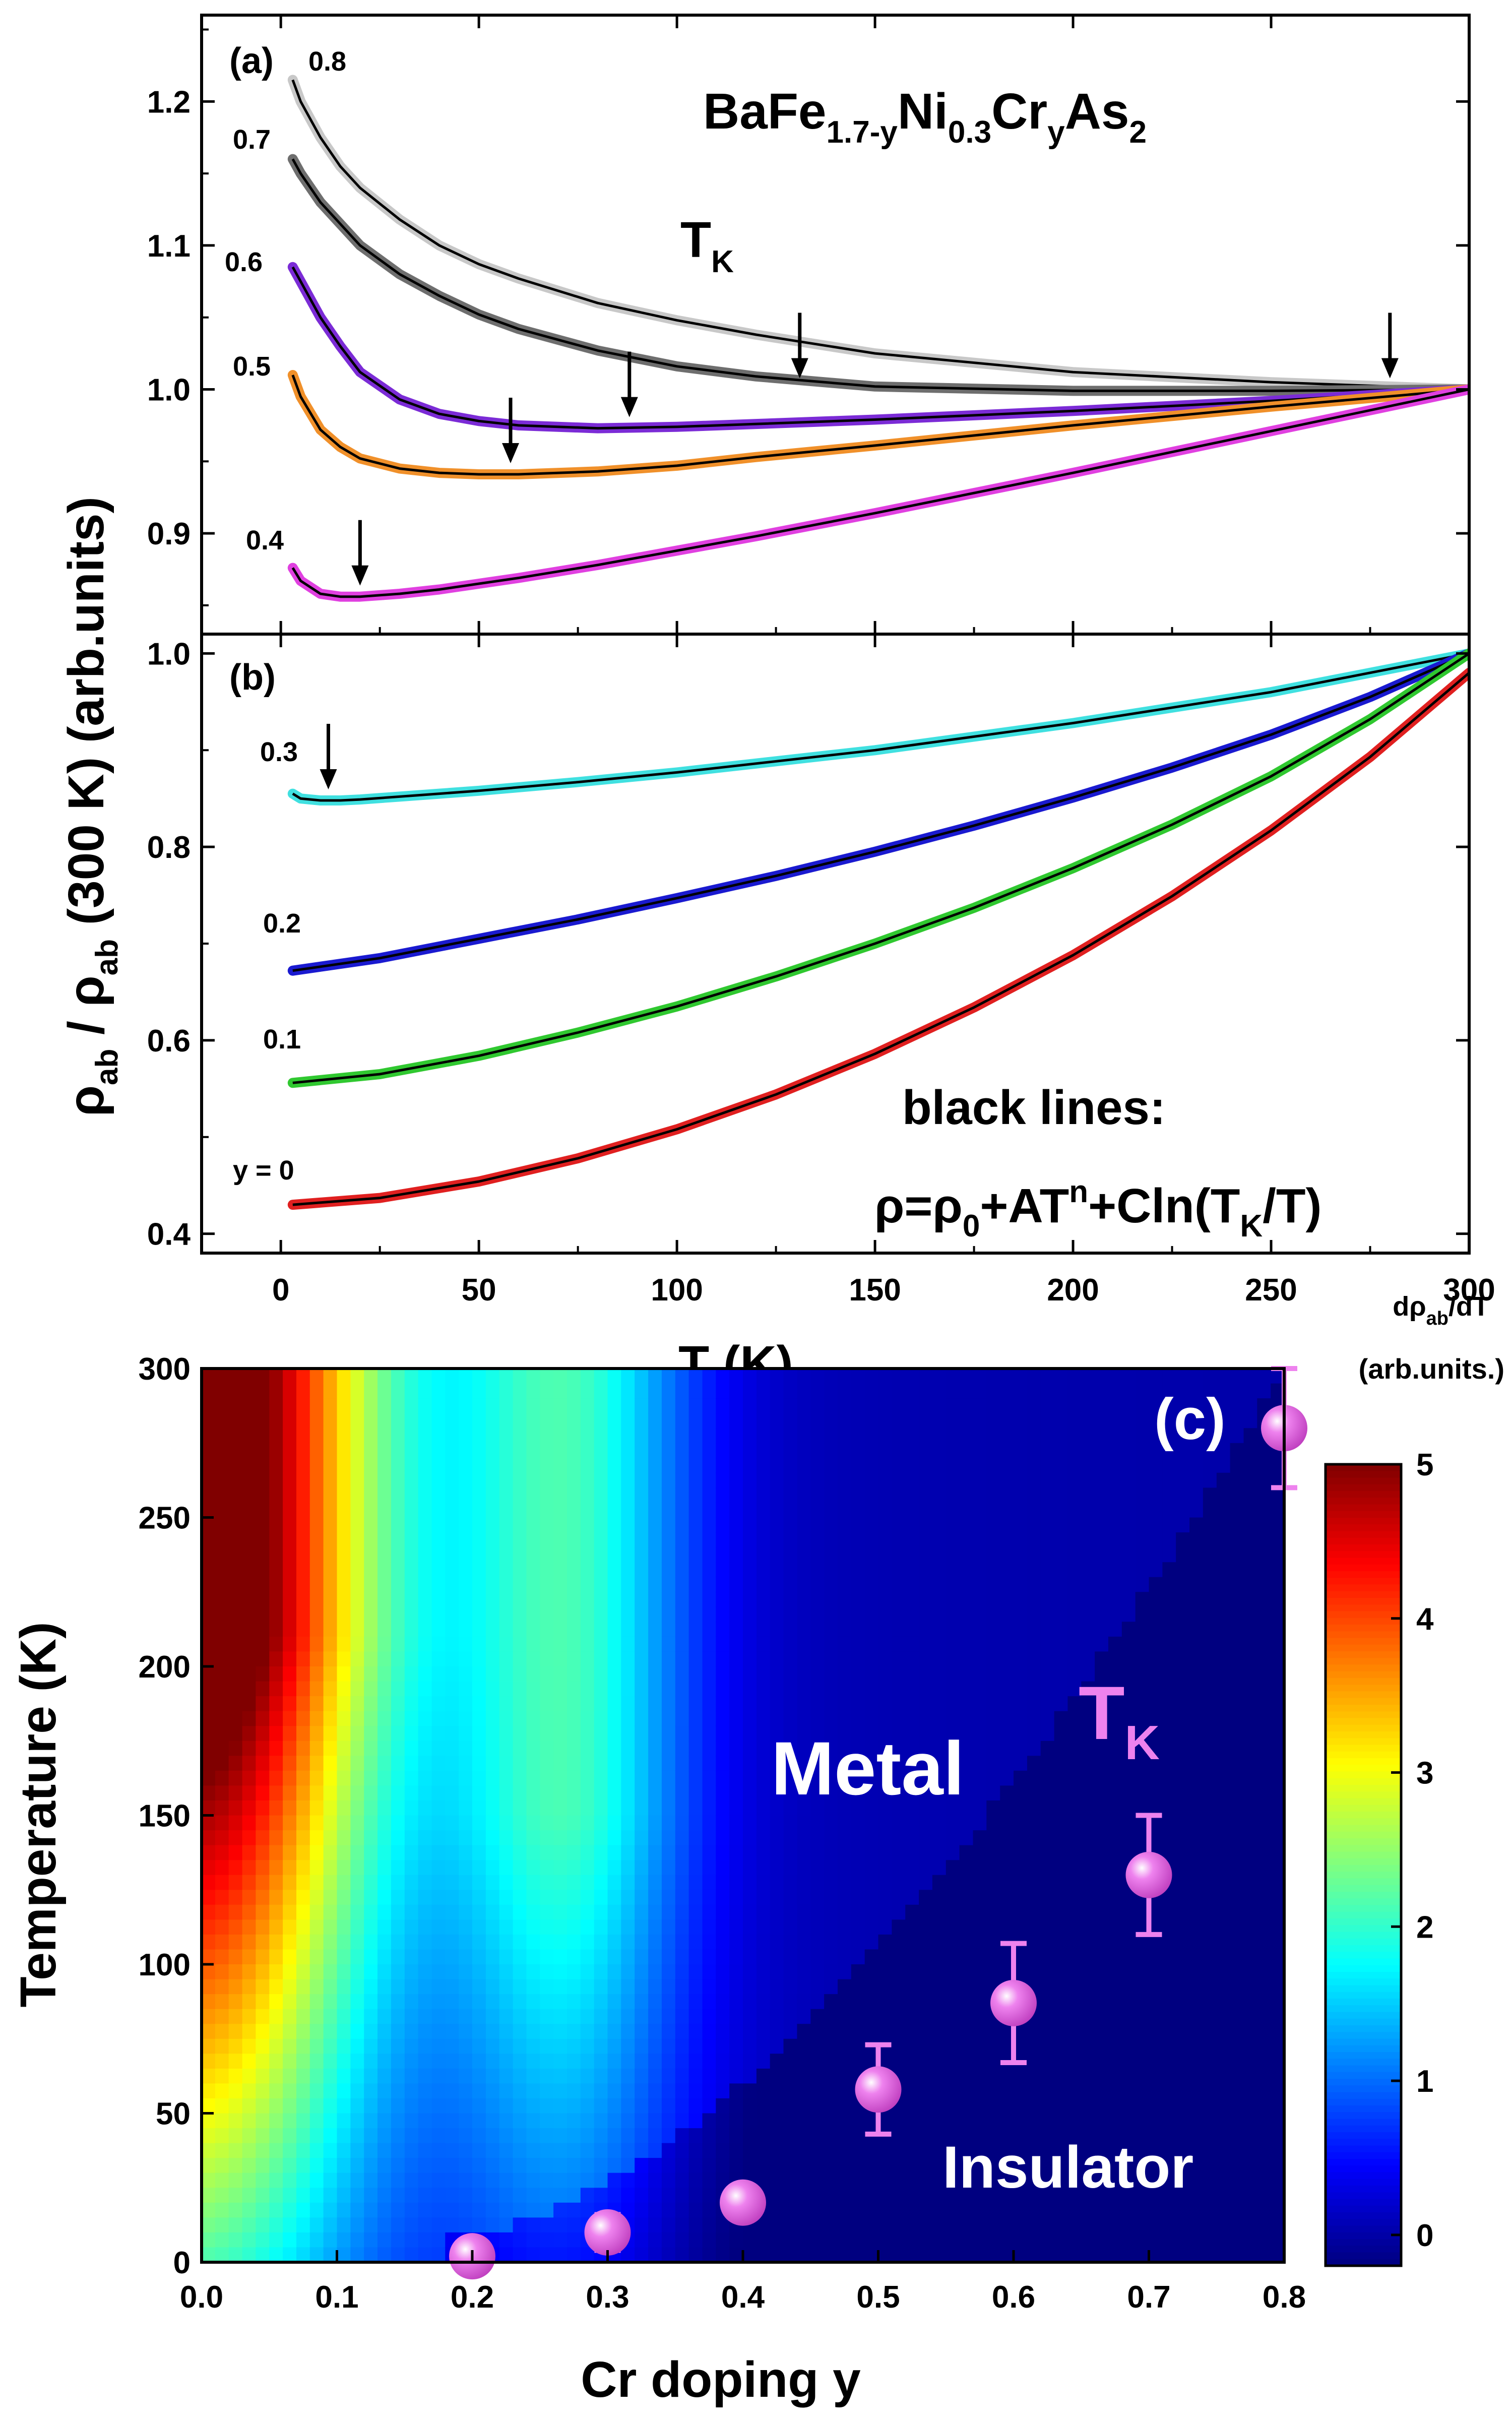 This screenshot has height=2422, width=1512. What do you see at coordinates (91, 806) in the screenshot?
I see `panel-ab-y-axis-label: ρab / ρab (300 K) (arb.units)` at bounding box center [91, 806].